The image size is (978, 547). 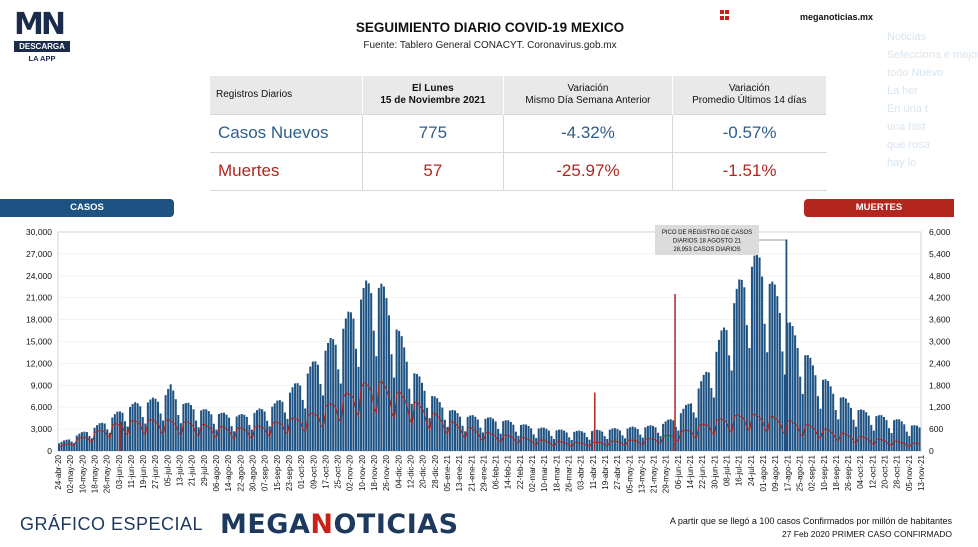 I want to click on y-right-tick-label: 2,400, so click(x=940, y=363).